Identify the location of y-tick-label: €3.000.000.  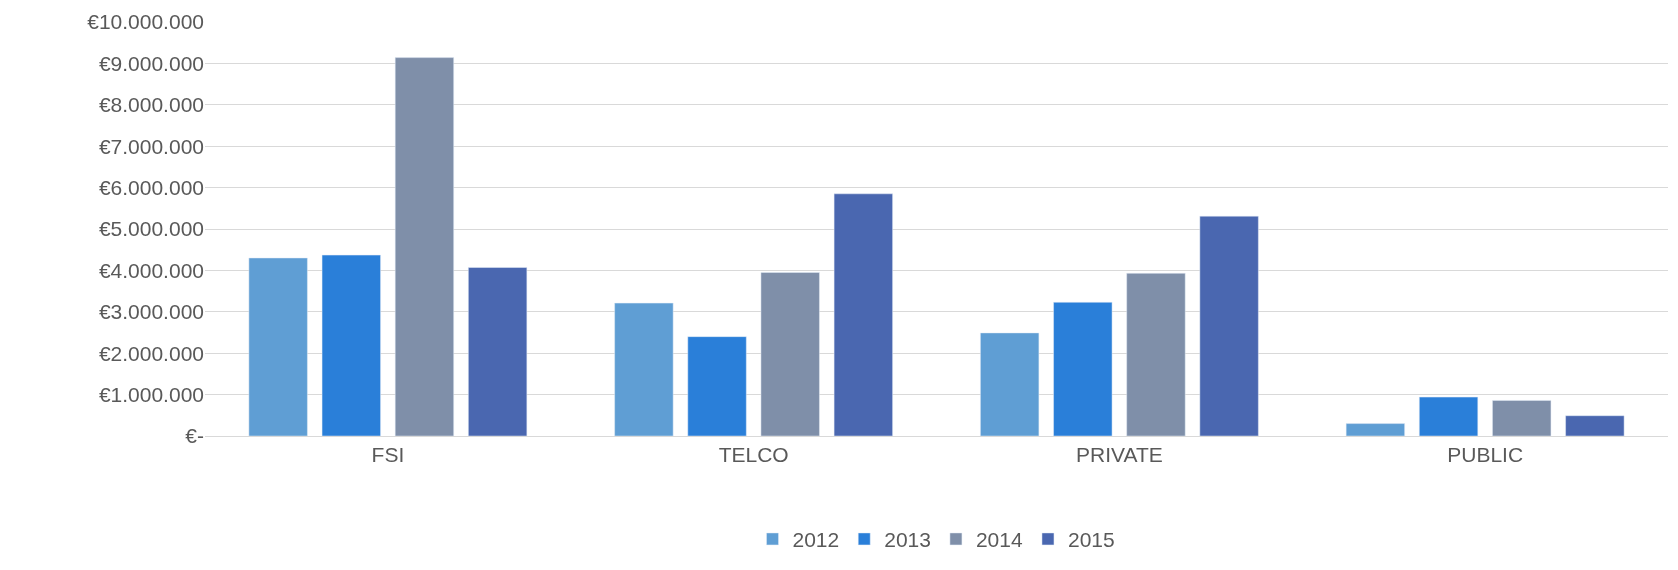
(151, 312).